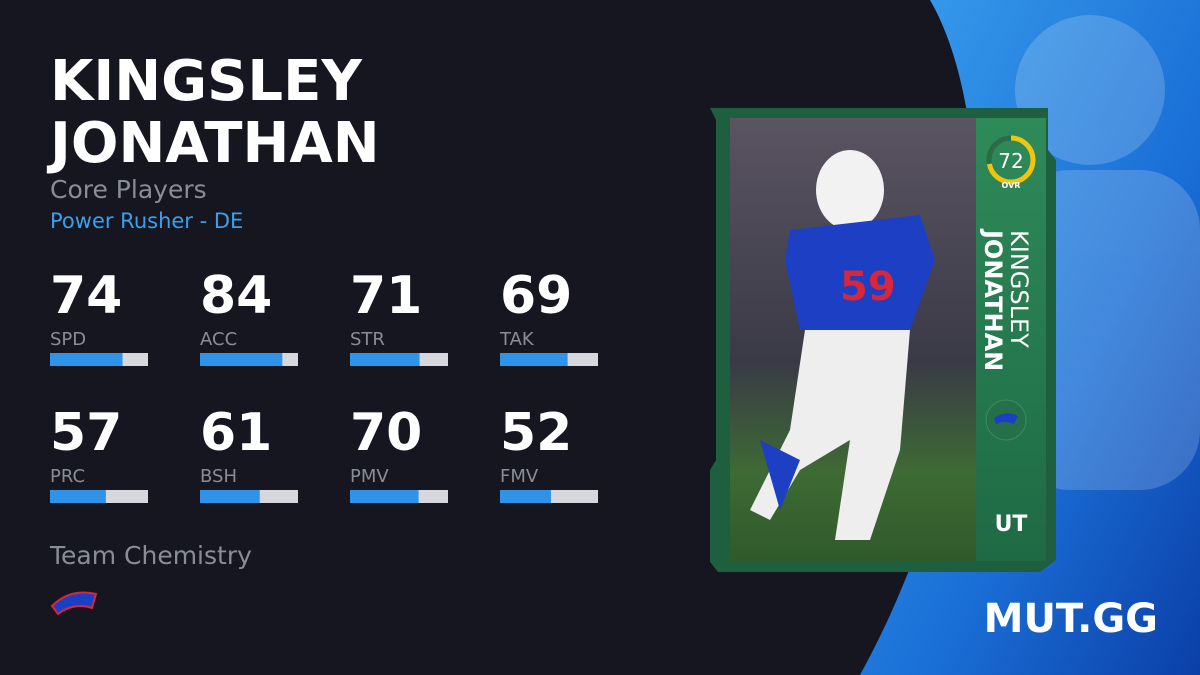  Describe the element at coordinates (1011, 524) in the screenshot. I see `card-badge: UT` at that location.